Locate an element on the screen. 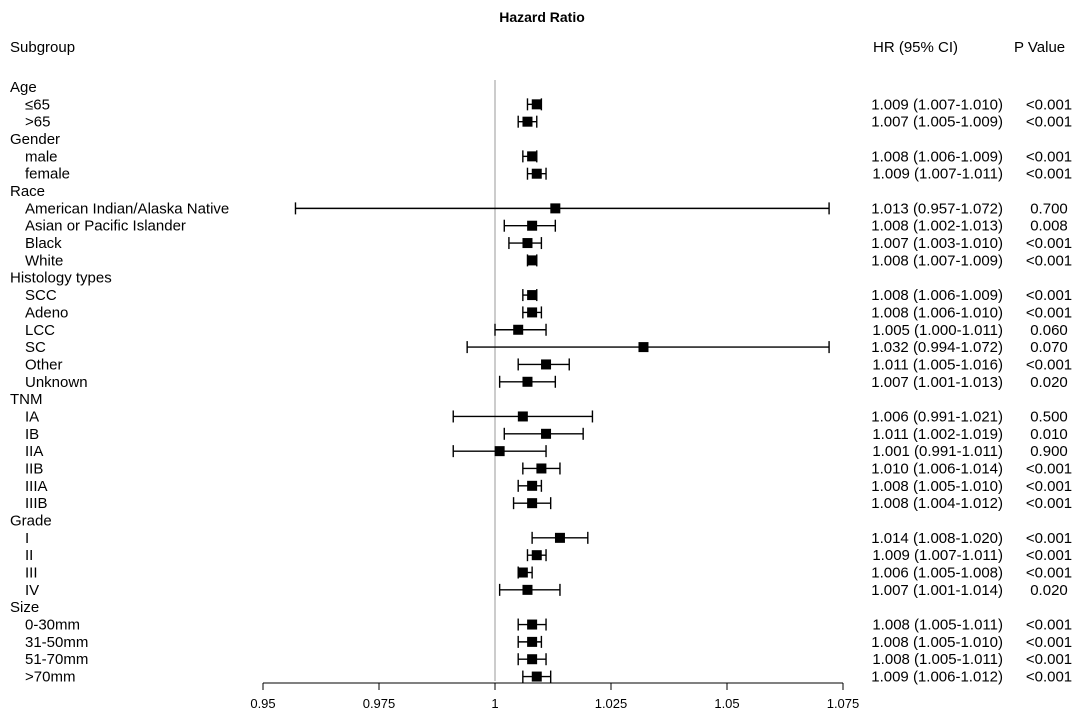  subgroup-label: >65 is located at coordinates (37, 122).